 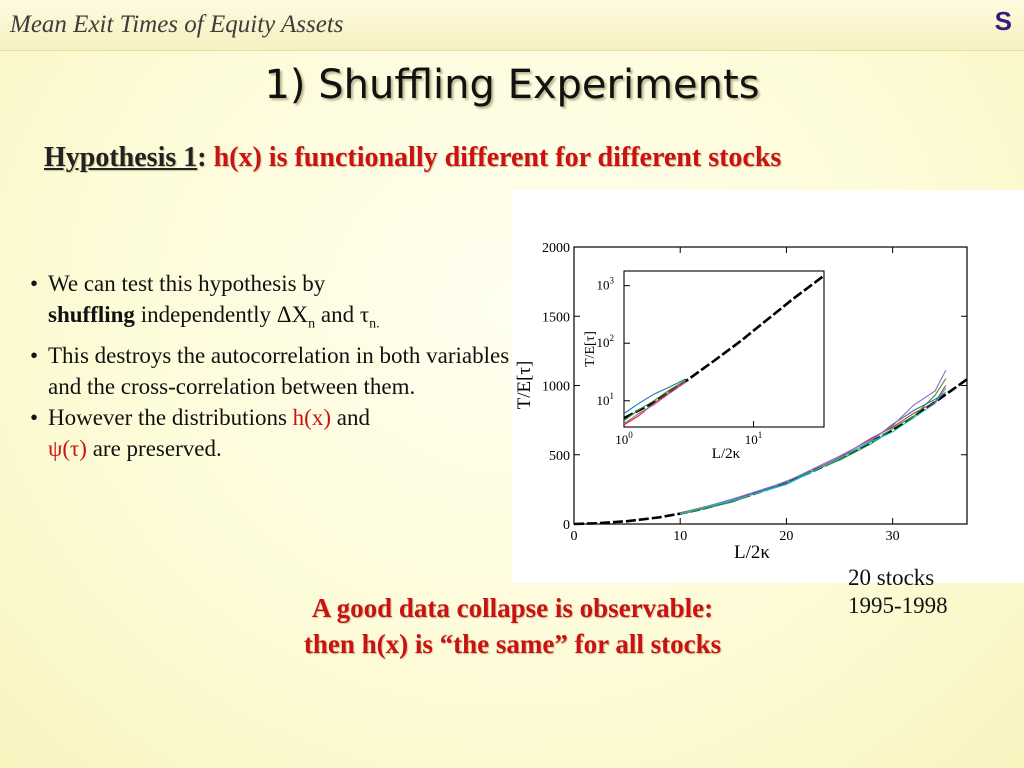 What do you see at coordinates (574, 536) in the screenshot?
I see `main-x-tick-label: 0` at bounding box center [574, 536].